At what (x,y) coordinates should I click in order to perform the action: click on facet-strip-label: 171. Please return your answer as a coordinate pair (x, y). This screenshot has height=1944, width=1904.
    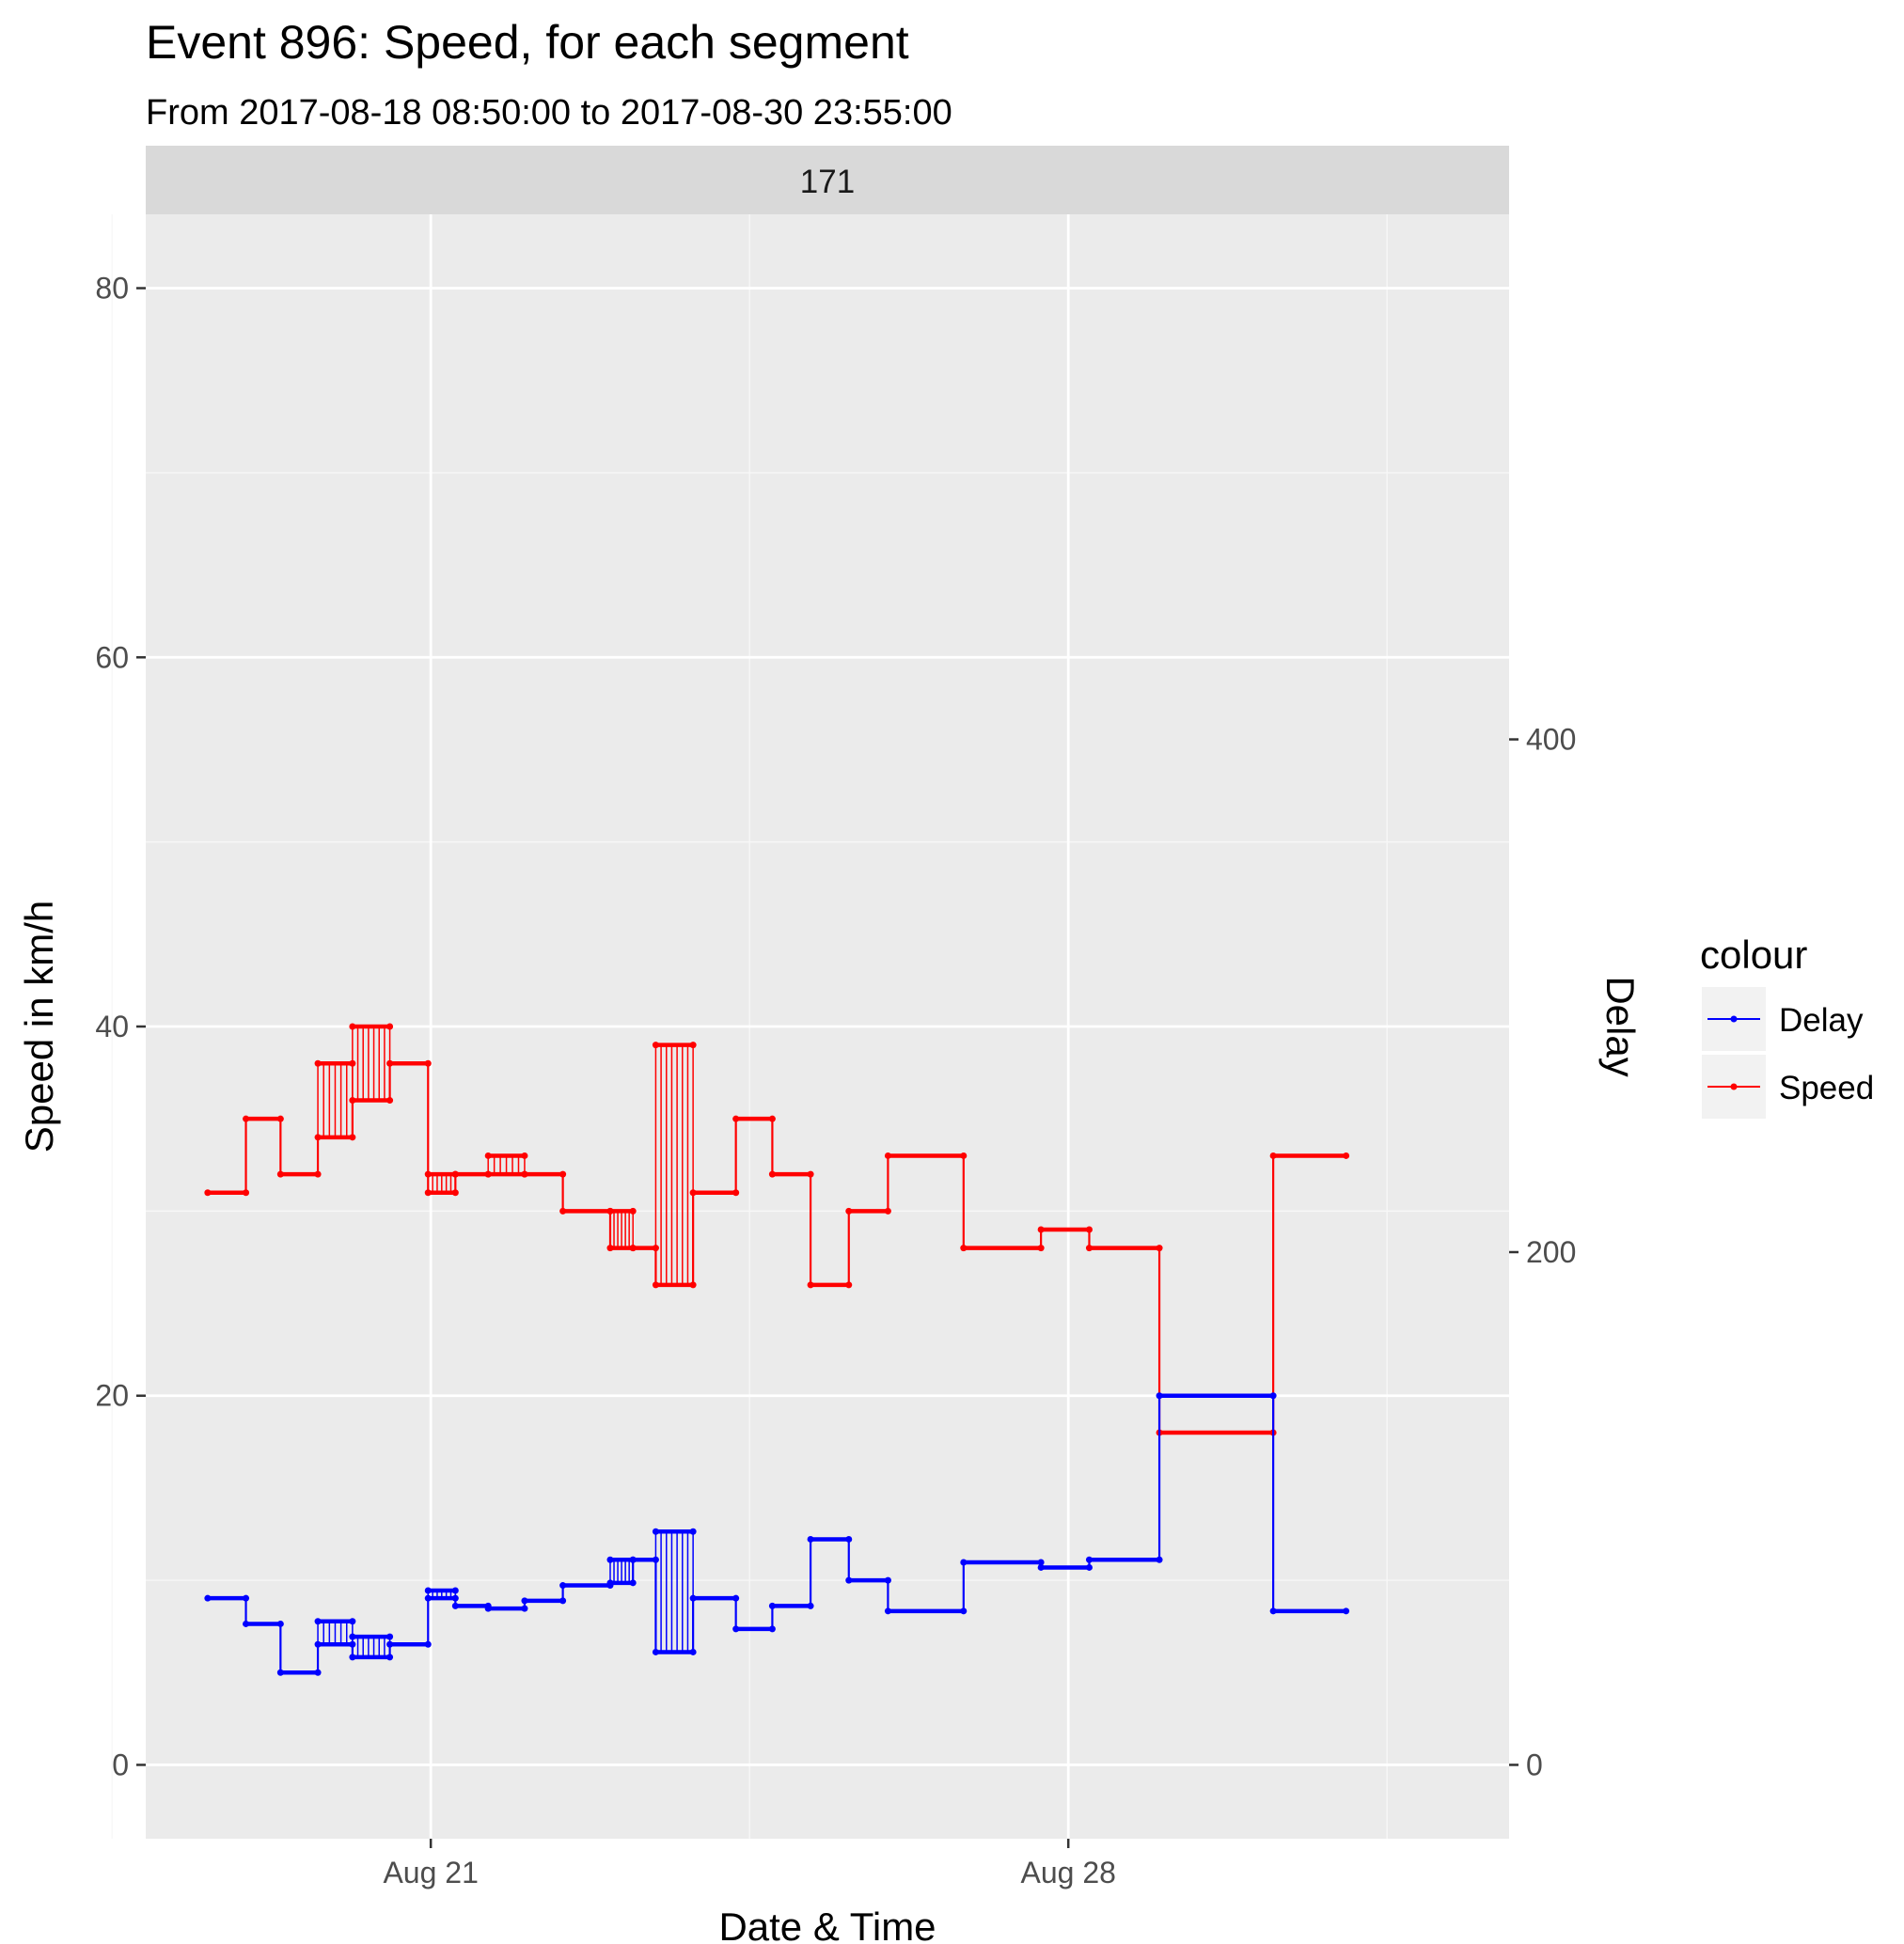
    Looking at the image, I should click on (827, 182).